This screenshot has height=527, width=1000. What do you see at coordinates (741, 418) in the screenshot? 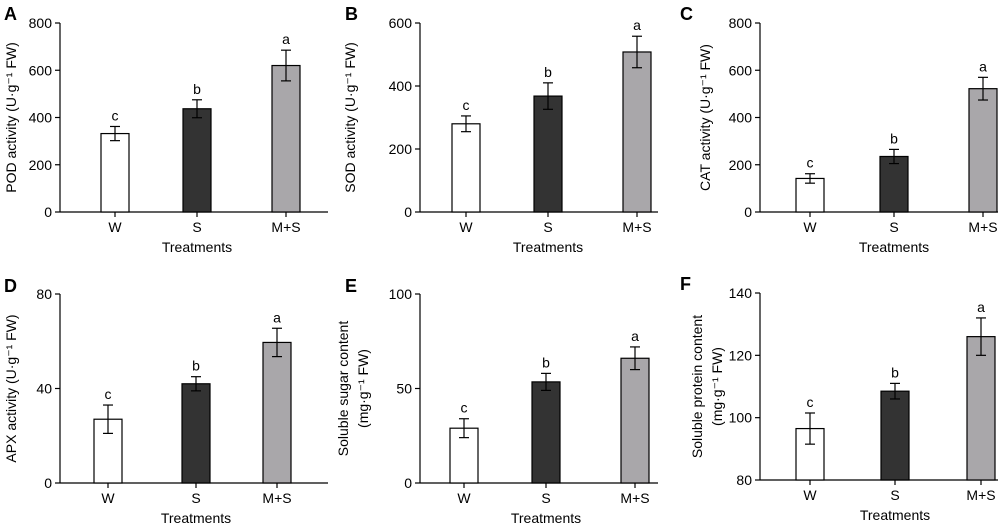
I see `y-tick-label: 100` at bounding box center [741, 418].